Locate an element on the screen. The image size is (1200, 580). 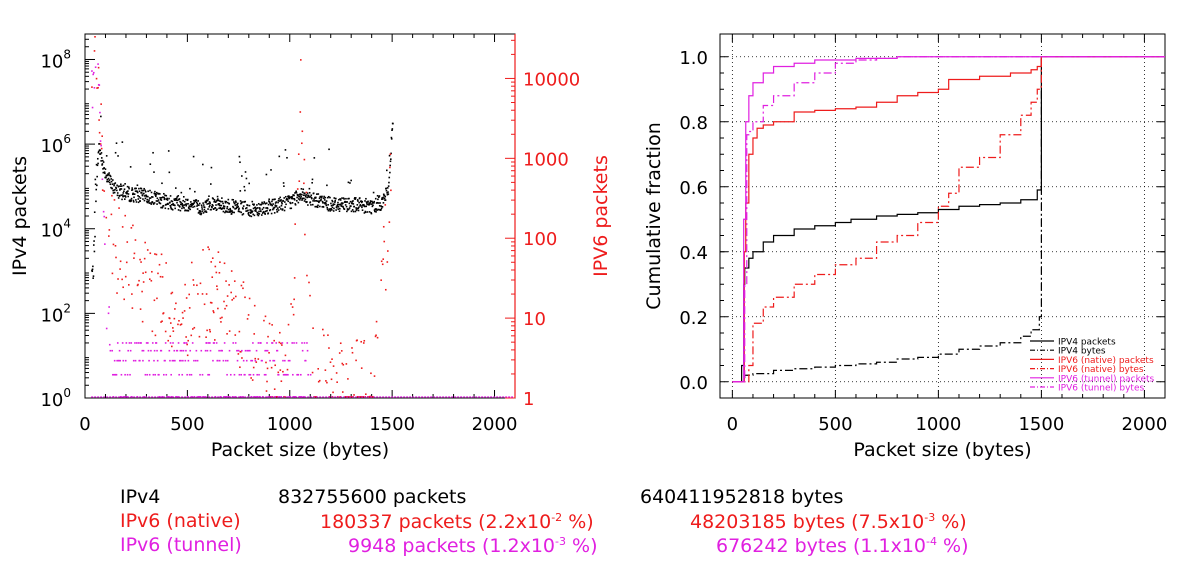
right-x-tick-label: 1500 is located at coordinates (1041, 424).